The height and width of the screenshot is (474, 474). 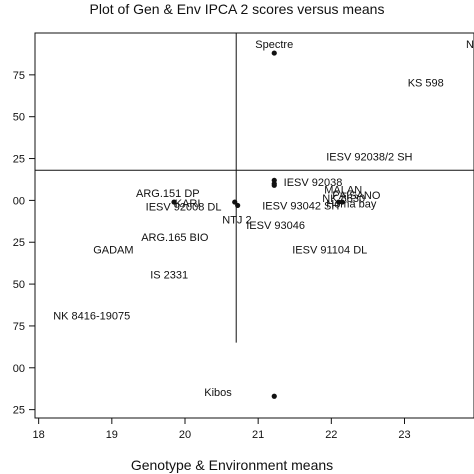 I want to click on point-label: NK 8830, so click(x=343, y=199).